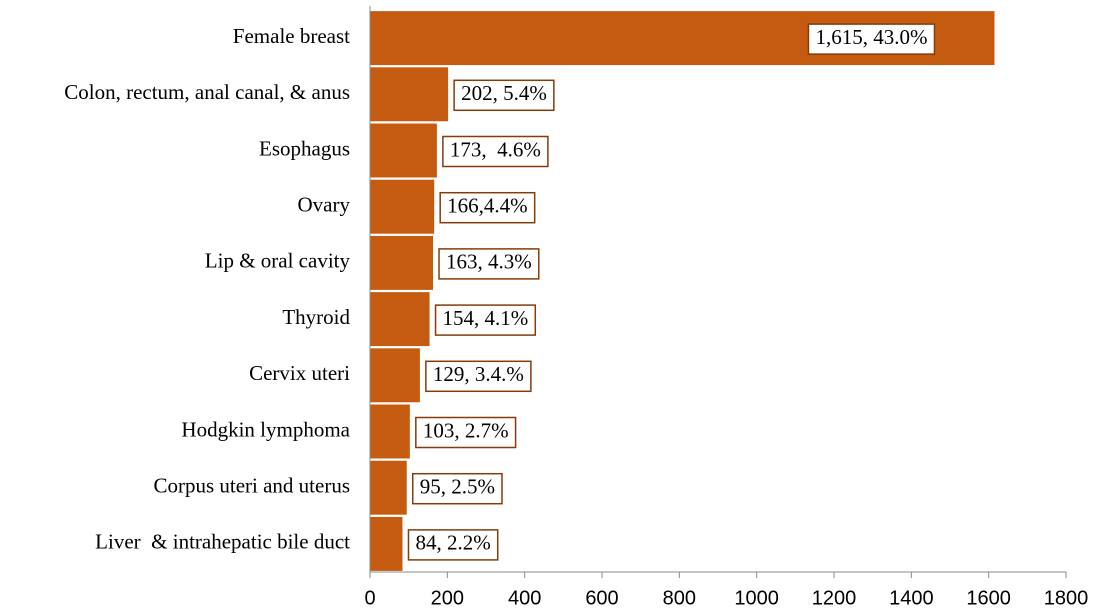  Describe the element at coordinates (911, 598) in the screenshot. I see `x-tick-label: 1400` at that location.